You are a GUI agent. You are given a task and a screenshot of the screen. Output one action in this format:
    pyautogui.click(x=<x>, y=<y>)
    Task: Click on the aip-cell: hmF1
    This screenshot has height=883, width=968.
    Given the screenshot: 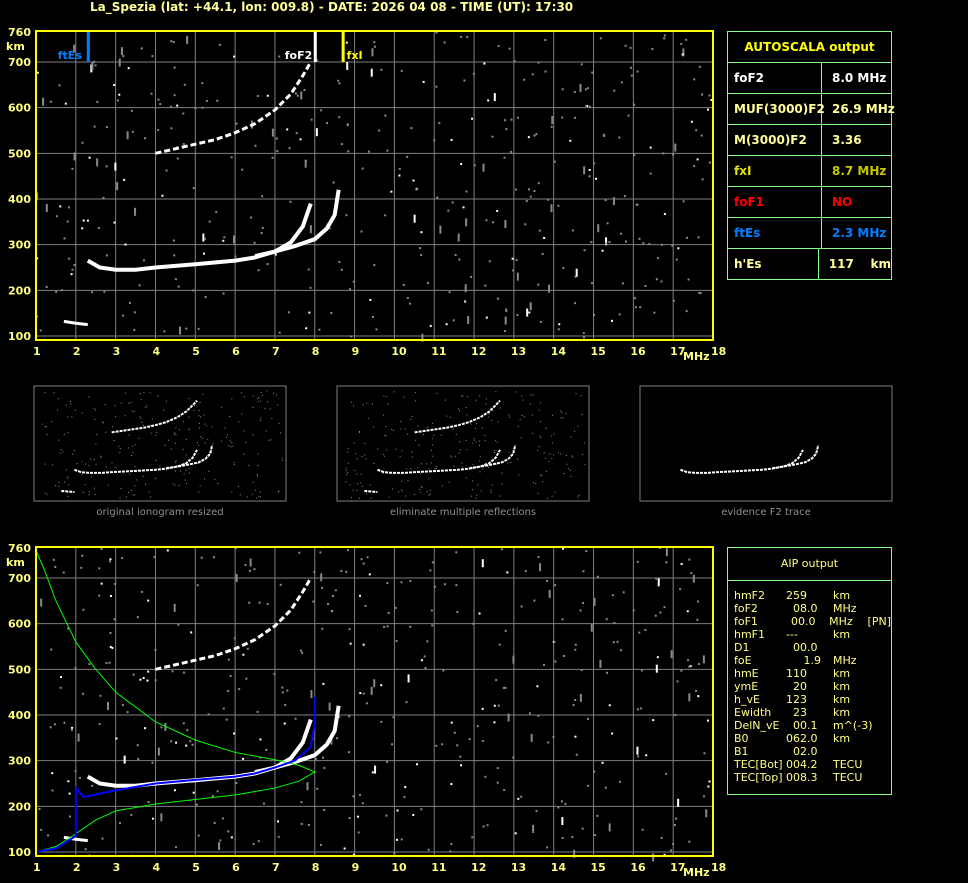 What is the action you would take?
    pyautogui.click(x=750, y=634)
    